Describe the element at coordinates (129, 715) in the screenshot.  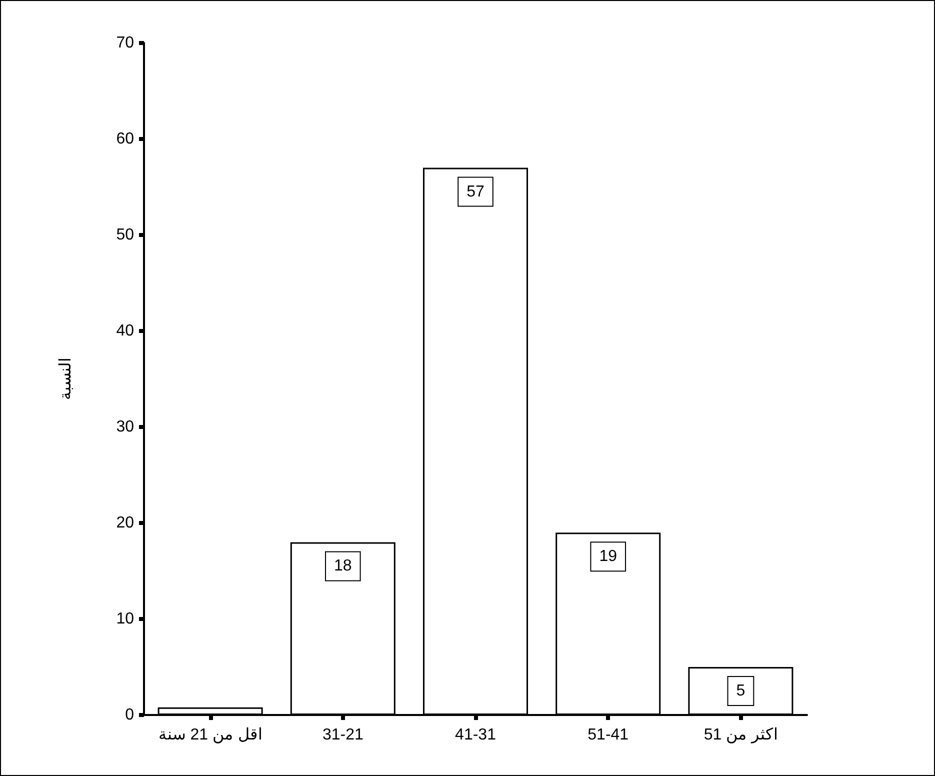
I see `y-tick-label: 0` at that location.